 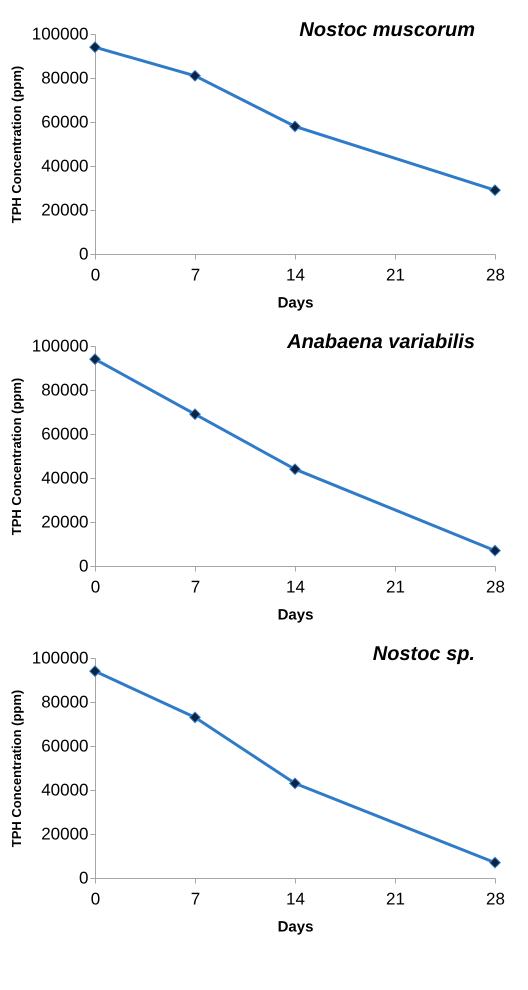 I want to click on chart-title: Nostoc sp., so click(x=423, y=654).